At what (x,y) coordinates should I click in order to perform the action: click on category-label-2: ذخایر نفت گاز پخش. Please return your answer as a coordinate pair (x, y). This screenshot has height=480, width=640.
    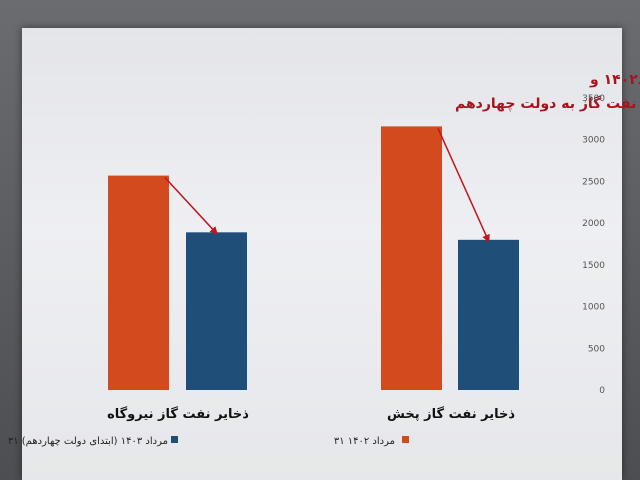
    Looking at the image, I should click on (451, 414).